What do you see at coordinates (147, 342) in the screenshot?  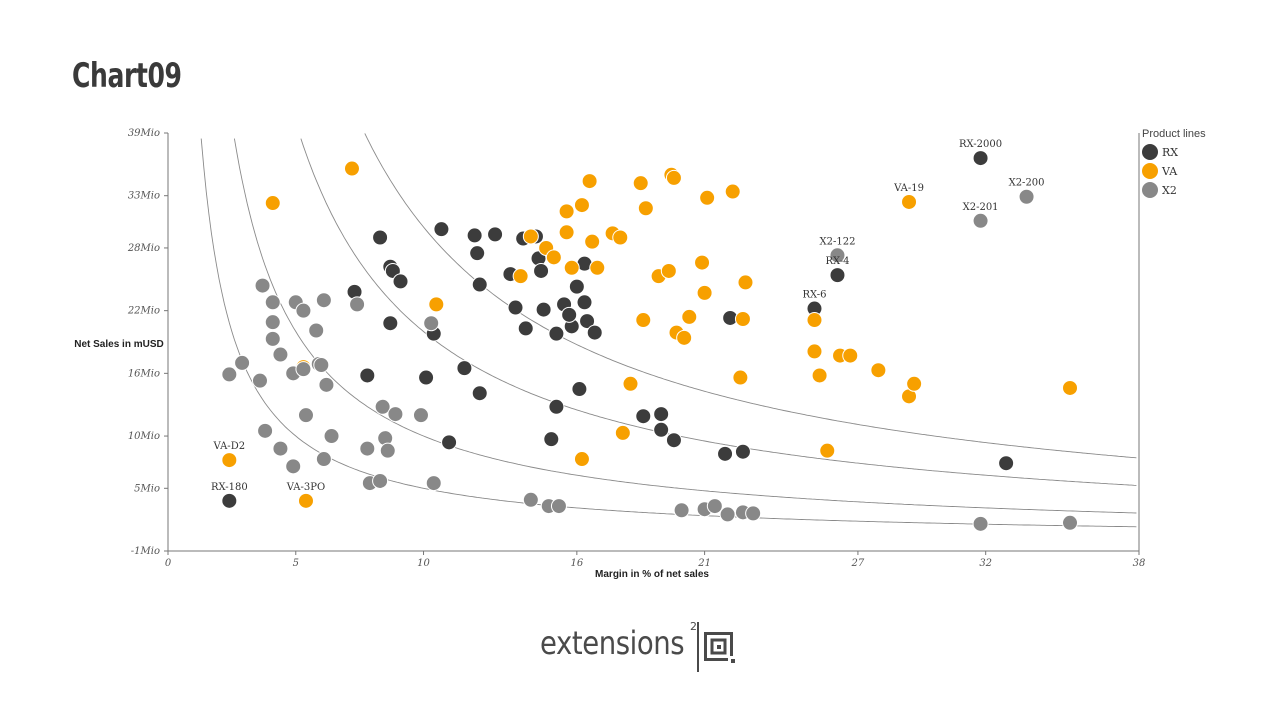 I see `y-axis-ticks: -1Mio 5Mio 10Mio 16Mio 22Mio 28Mio 33Mio 39Mio` at bounding box center [147, 342].